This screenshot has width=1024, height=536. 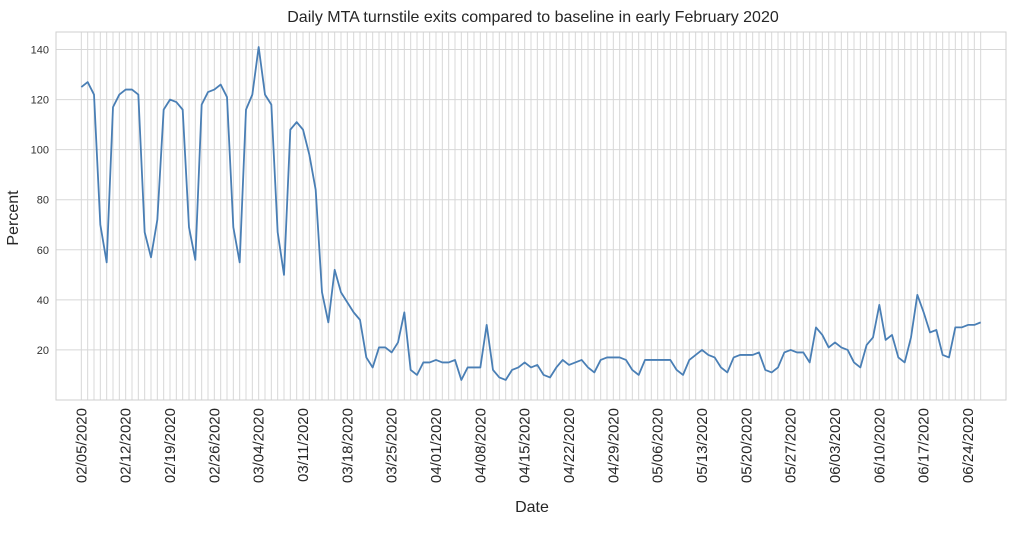 What do you see at coordinates (968, 445) in the screenshot?
I see `x-tick-label: 06/24/2020` at bounding box center [968, 445].